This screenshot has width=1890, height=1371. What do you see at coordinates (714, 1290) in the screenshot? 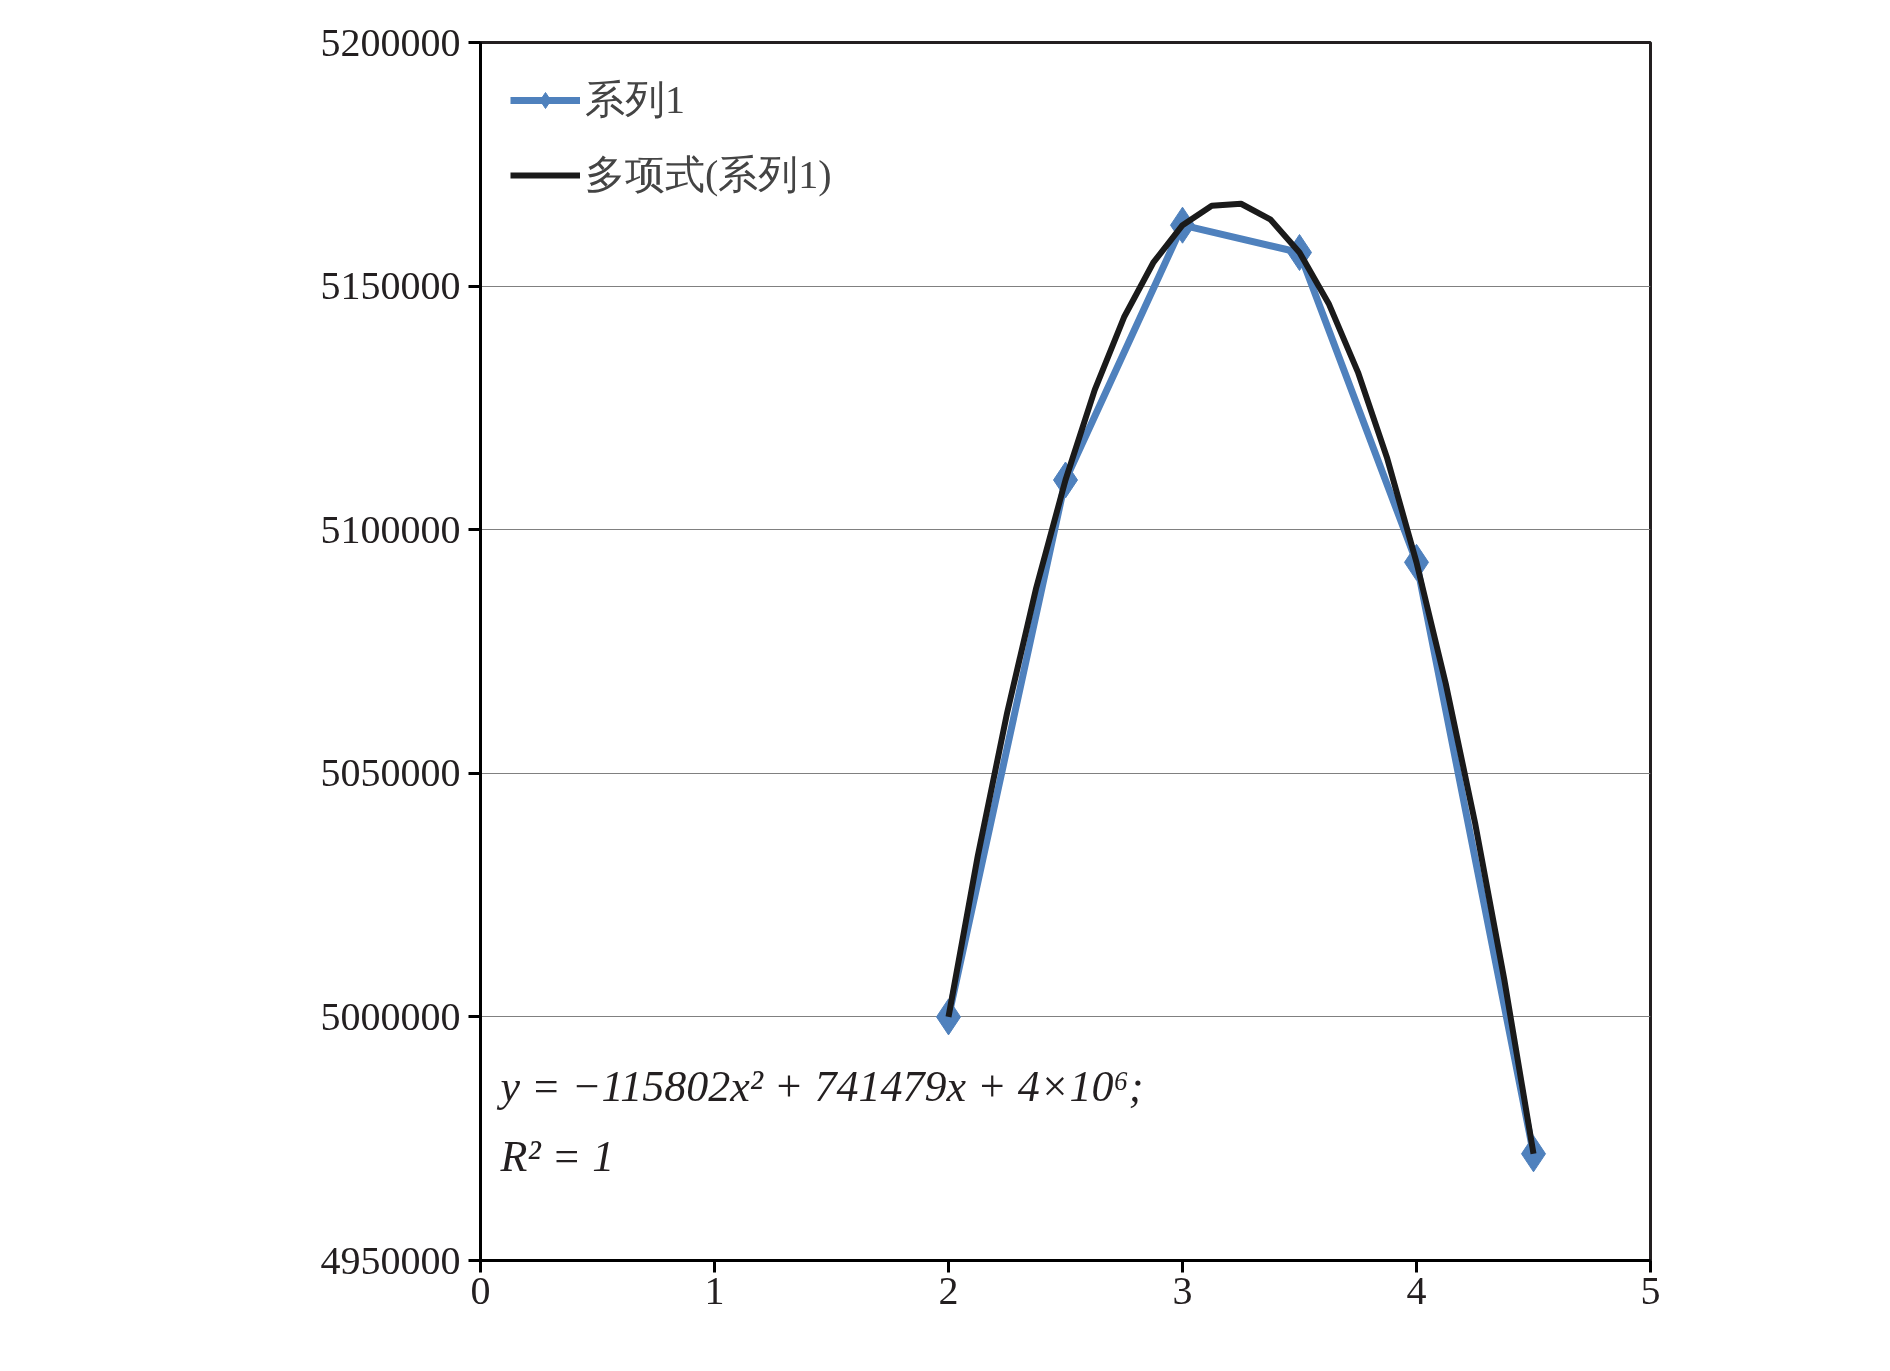
I see `x-tick-label: 1` at bounding box center [714, 1290].